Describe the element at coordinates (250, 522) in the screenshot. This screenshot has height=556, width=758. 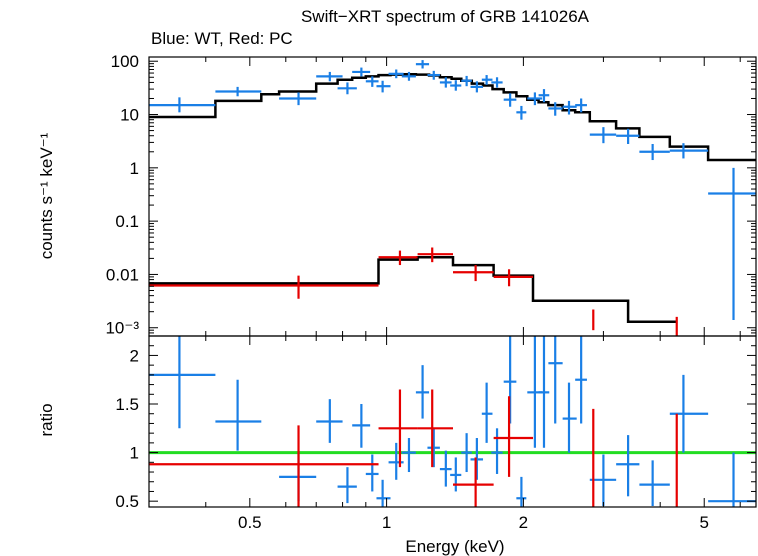
I see `x-tick-label: 0.5` at that location.